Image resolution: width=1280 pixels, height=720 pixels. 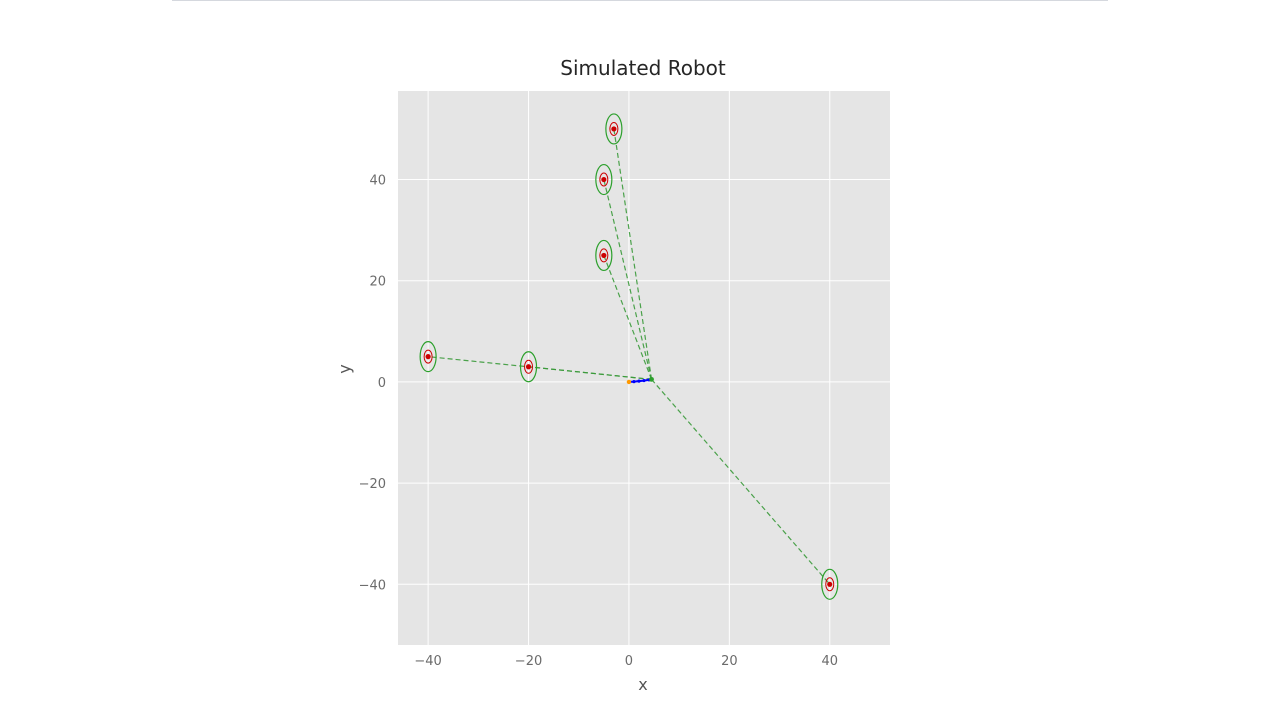 I want to click on robot-start-marker, so click(x=629, y=382).